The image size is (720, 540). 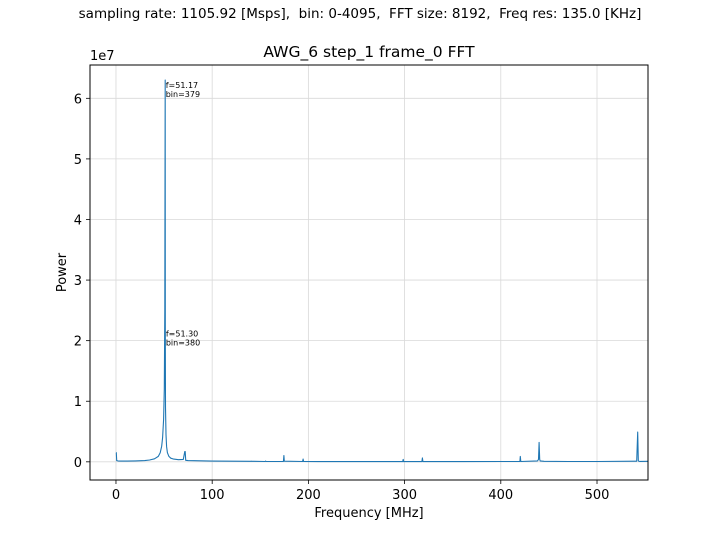 What do you see at coordinates (368, 513) in the screenshot?
I see `x-axis-label: Frequency [MHz]` at bounding box center [368, 513].